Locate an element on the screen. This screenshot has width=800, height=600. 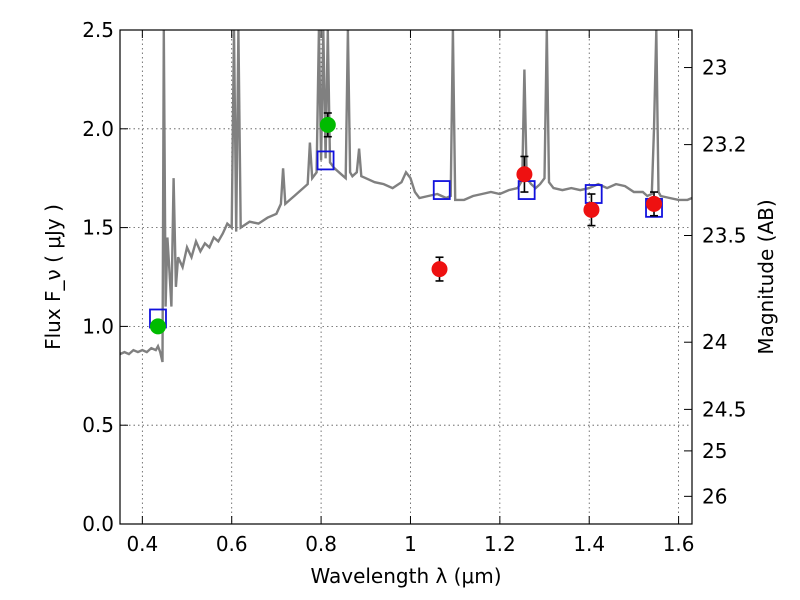
x-tick-label: 1.6 is located at coordinates (679, 544).